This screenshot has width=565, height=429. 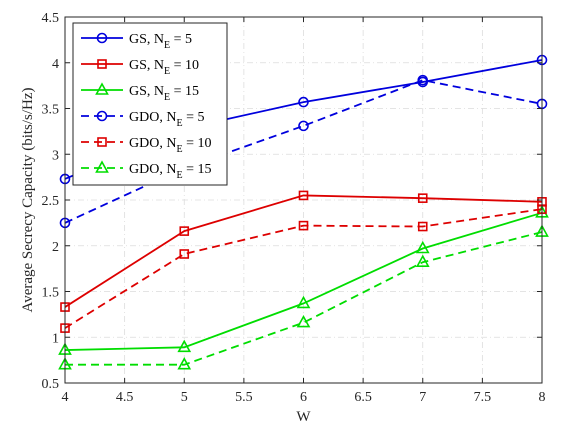 I want to click on y-tick-label: 3, so click(x=55, y=155).